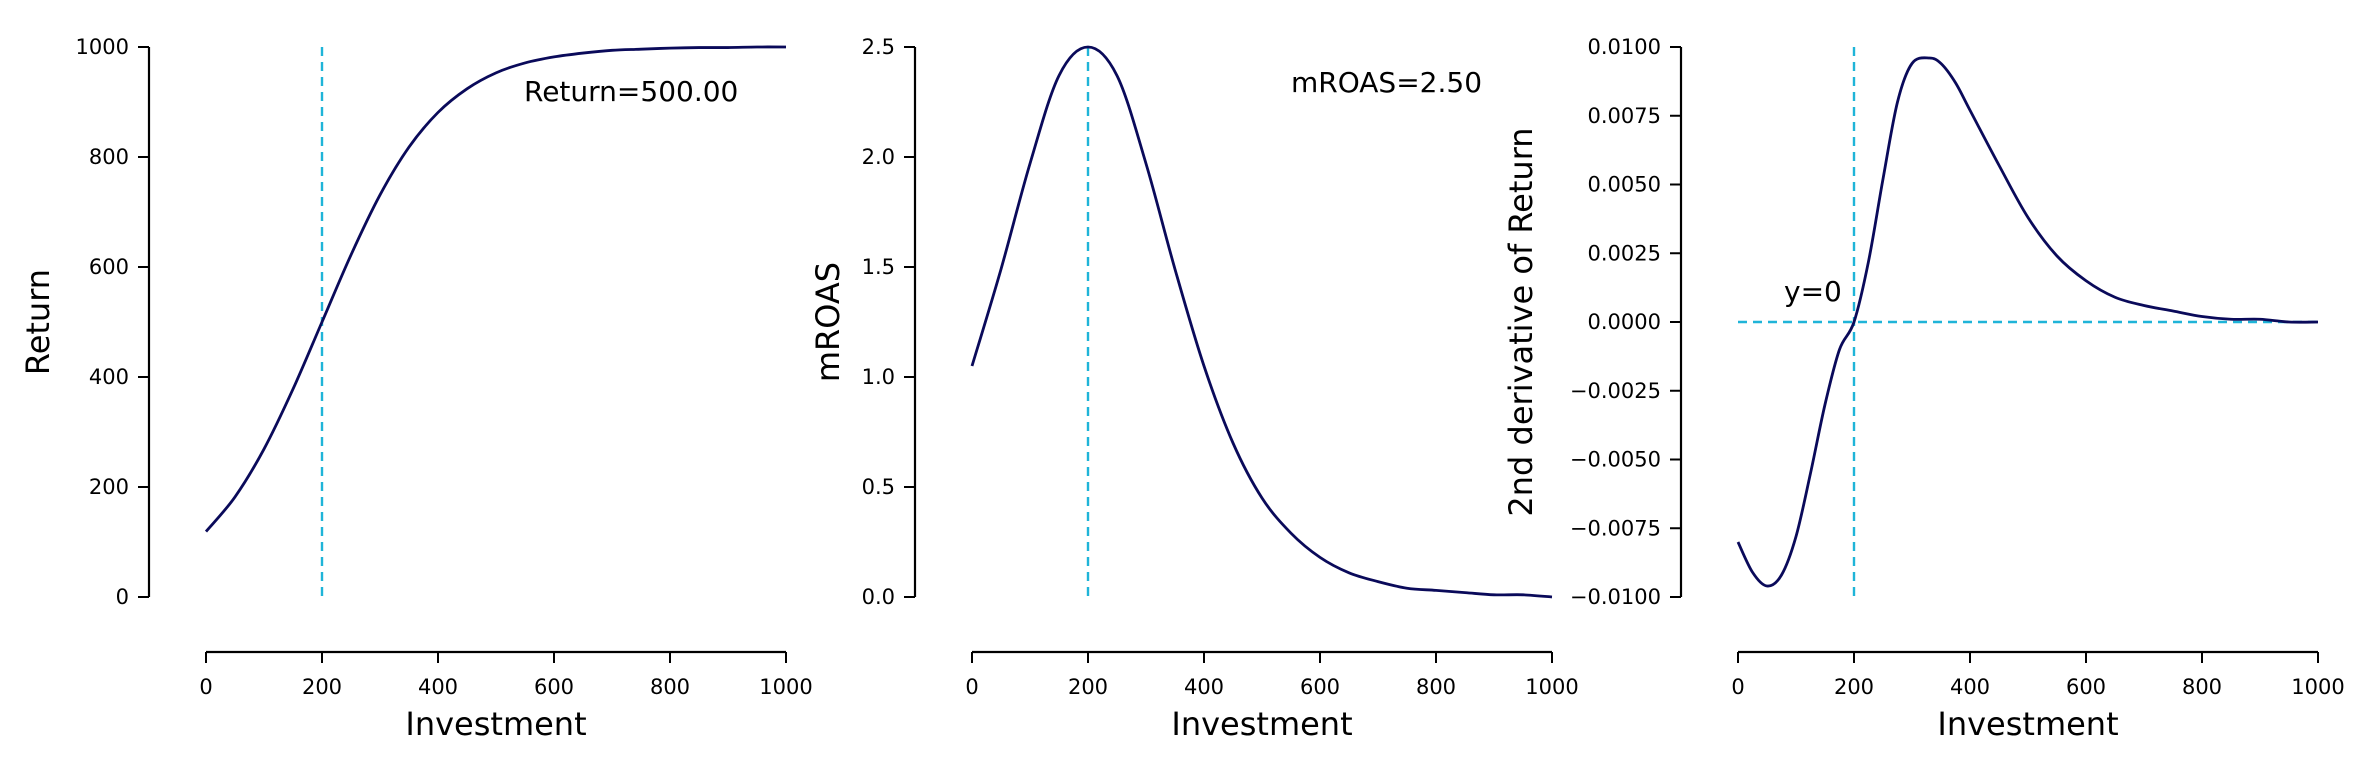  Describe the element at coordinates (878, 157) in the screenshot. I see `y-tick-label: 2.0` at that location.